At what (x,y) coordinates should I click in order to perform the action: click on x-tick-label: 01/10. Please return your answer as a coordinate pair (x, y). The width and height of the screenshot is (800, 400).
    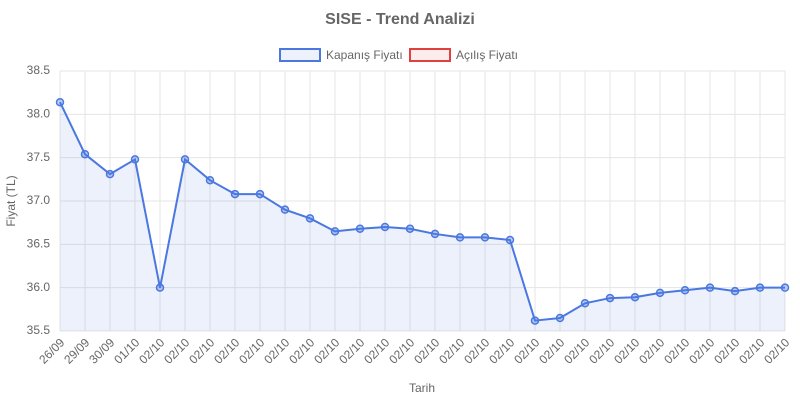
    Looking at the image, I should click on (126, 350).